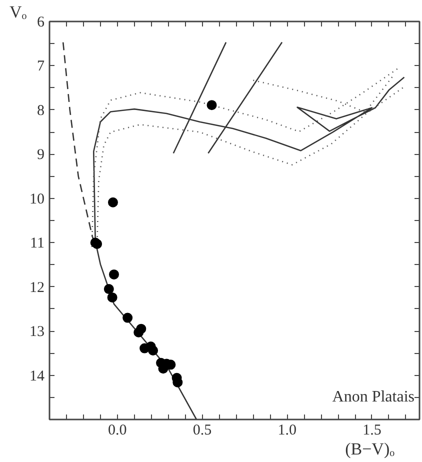 The image size is (422, 462). I want to click on x-tick-label: 1.0, so click(287, 430).